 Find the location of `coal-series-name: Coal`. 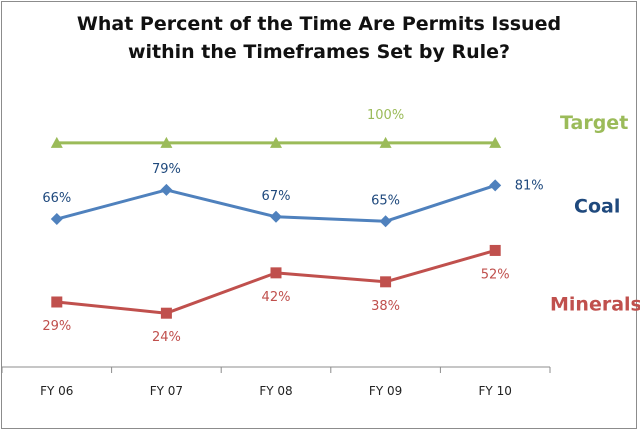

coal-series-name: Coal is located at coordinates (597, 206).